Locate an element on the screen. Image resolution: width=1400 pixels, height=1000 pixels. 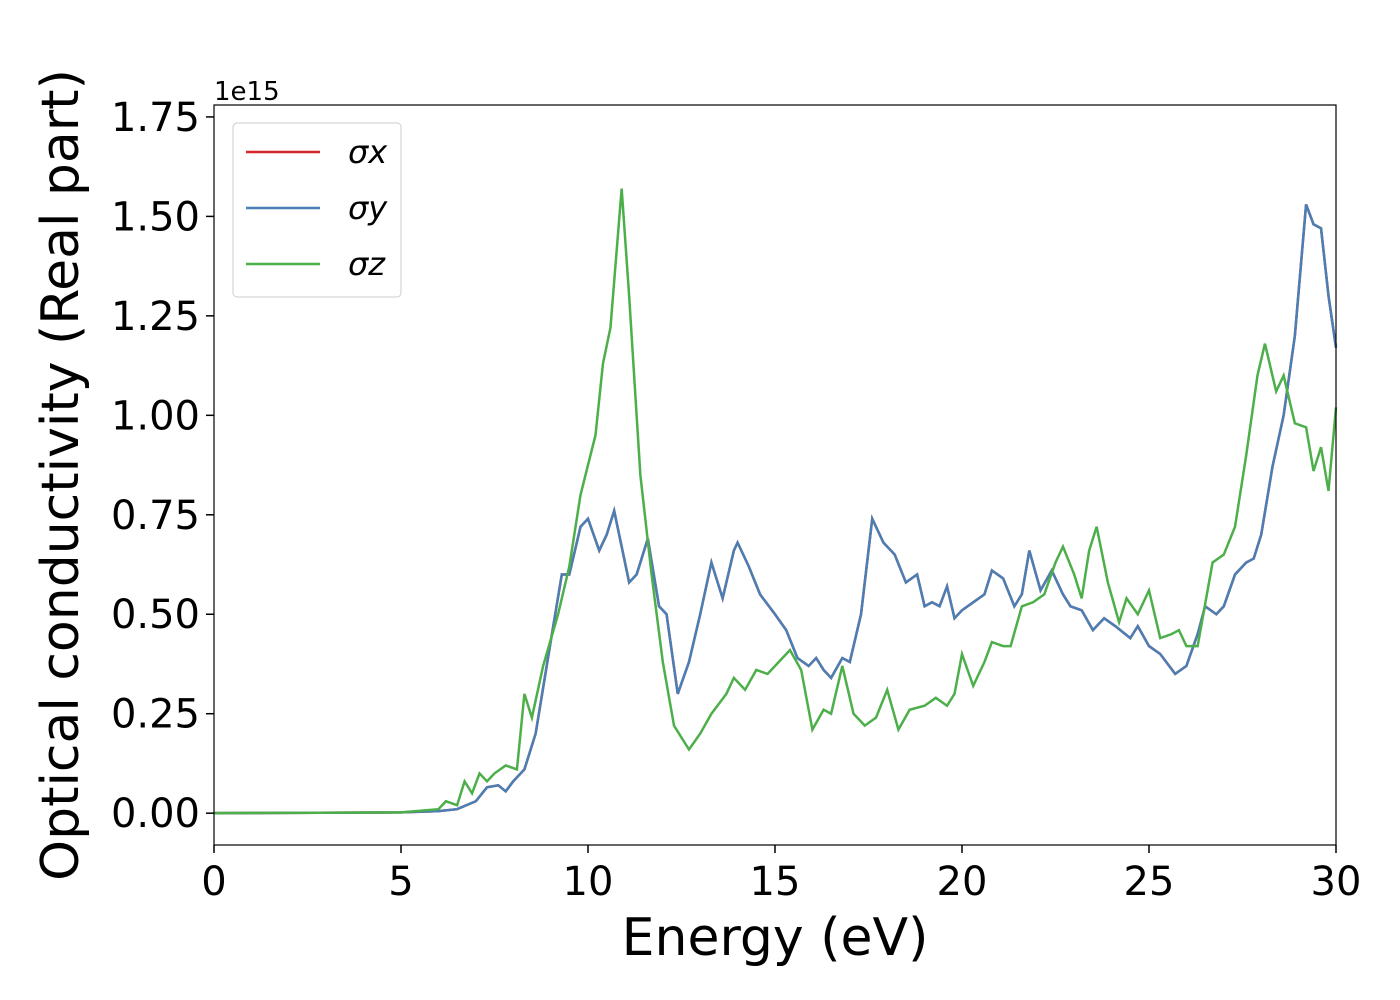
x-tick-label: 5 is located at coordinates (400, 882).